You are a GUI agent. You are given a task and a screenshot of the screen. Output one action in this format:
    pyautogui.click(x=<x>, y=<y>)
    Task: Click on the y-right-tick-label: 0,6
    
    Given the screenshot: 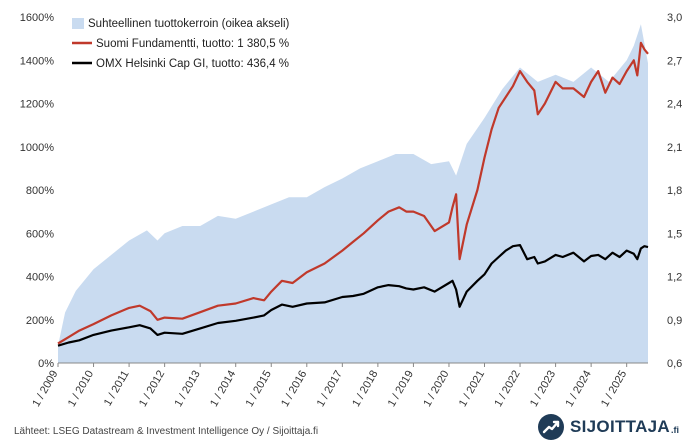 What is the action you would take?
    pyautogui.click(x=674, y=364)
    